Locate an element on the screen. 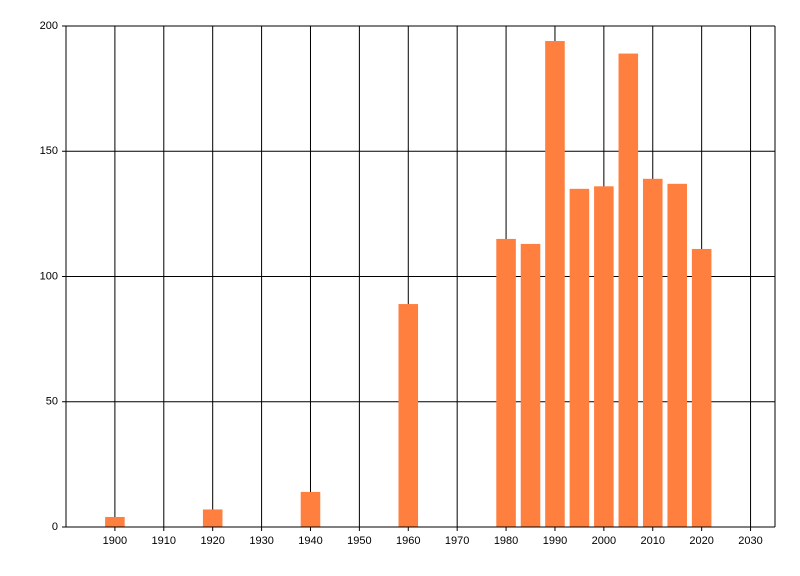 Image resolution: width=800 pixels, height=576 pixels. y-tick-label: 50 is located at coordinates (52, 402).